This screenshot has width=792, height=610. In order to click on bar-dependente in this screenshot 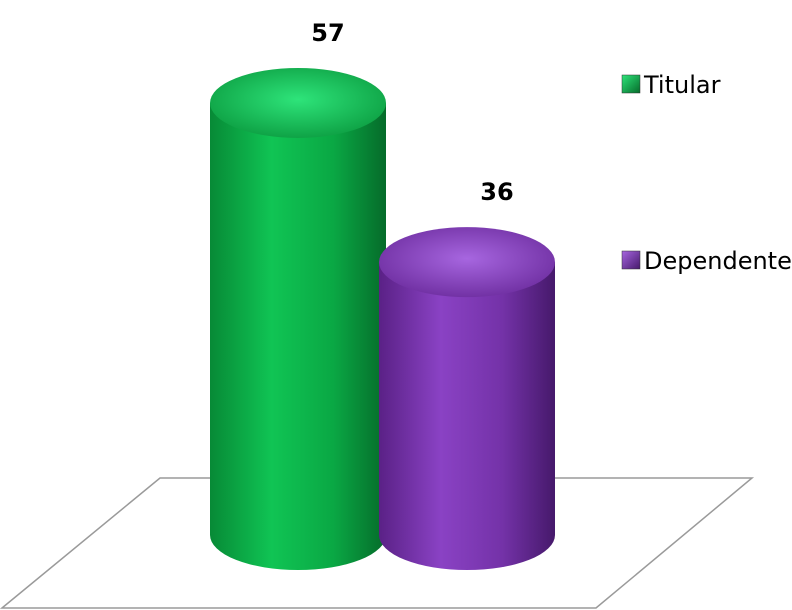, I will do `click(467, 398)`.